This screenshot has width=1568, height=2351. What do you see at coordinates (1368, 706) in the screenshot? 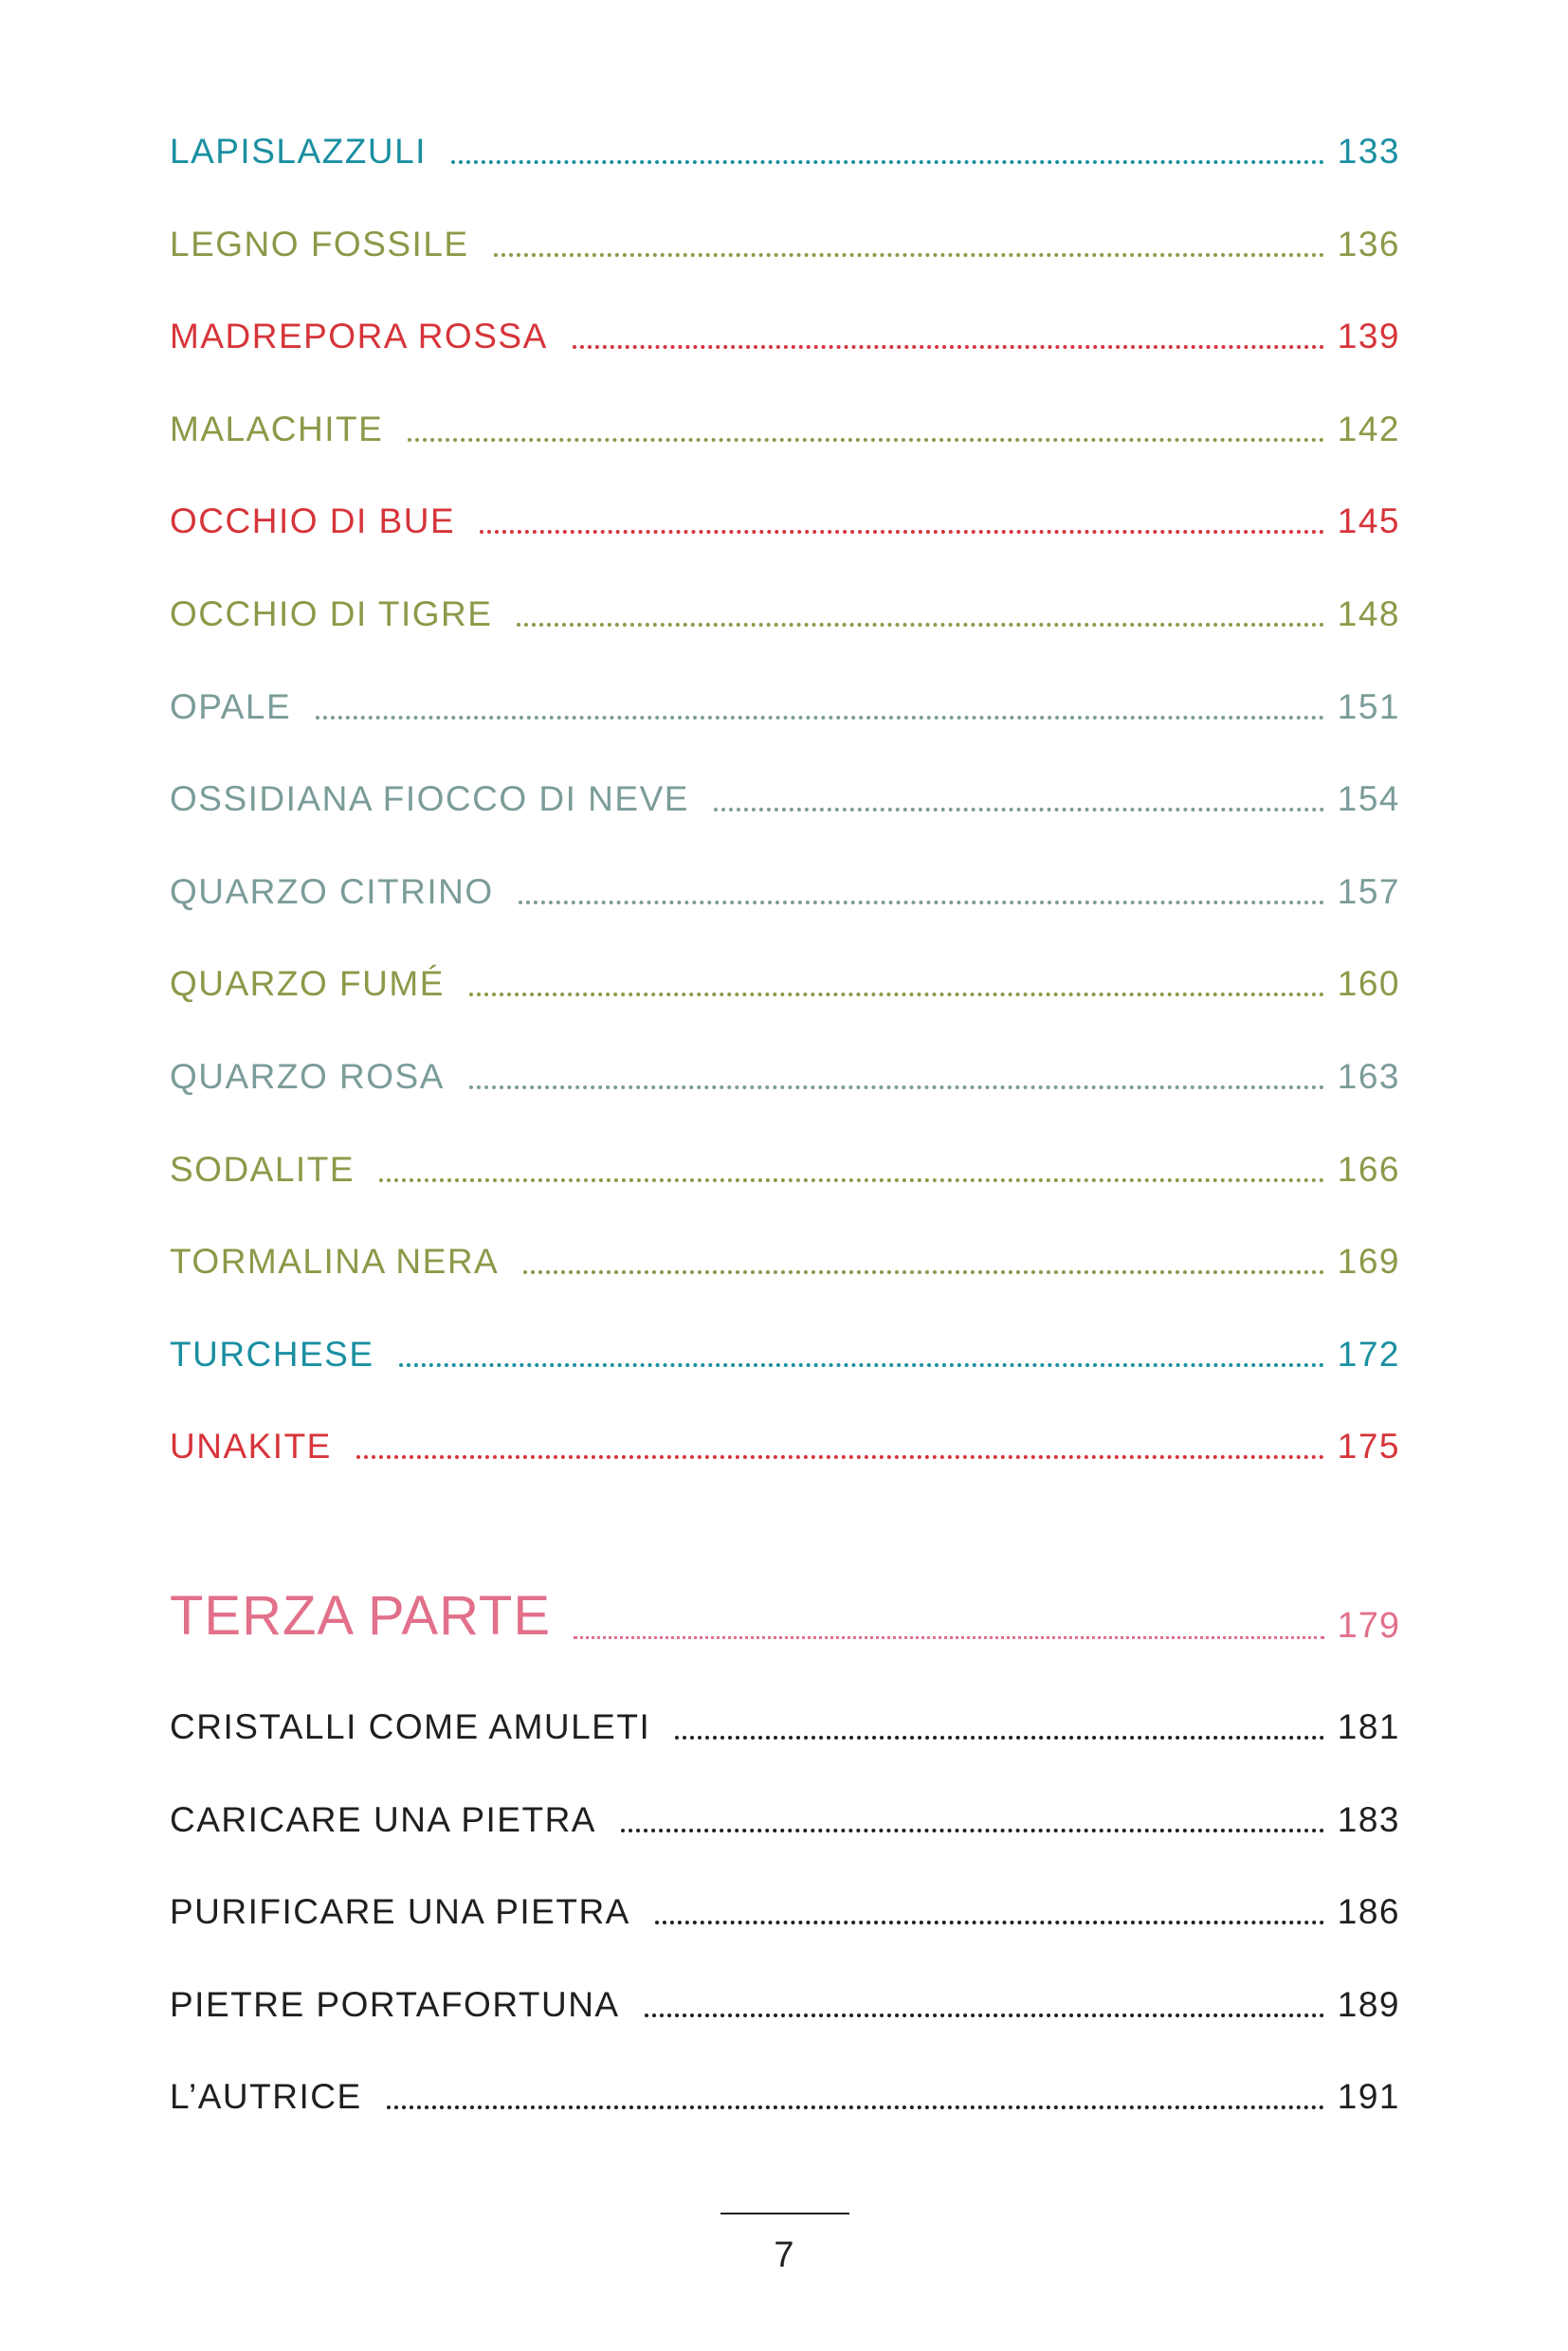
I see `entry-page: 151` at bounding box center [1368, 706].